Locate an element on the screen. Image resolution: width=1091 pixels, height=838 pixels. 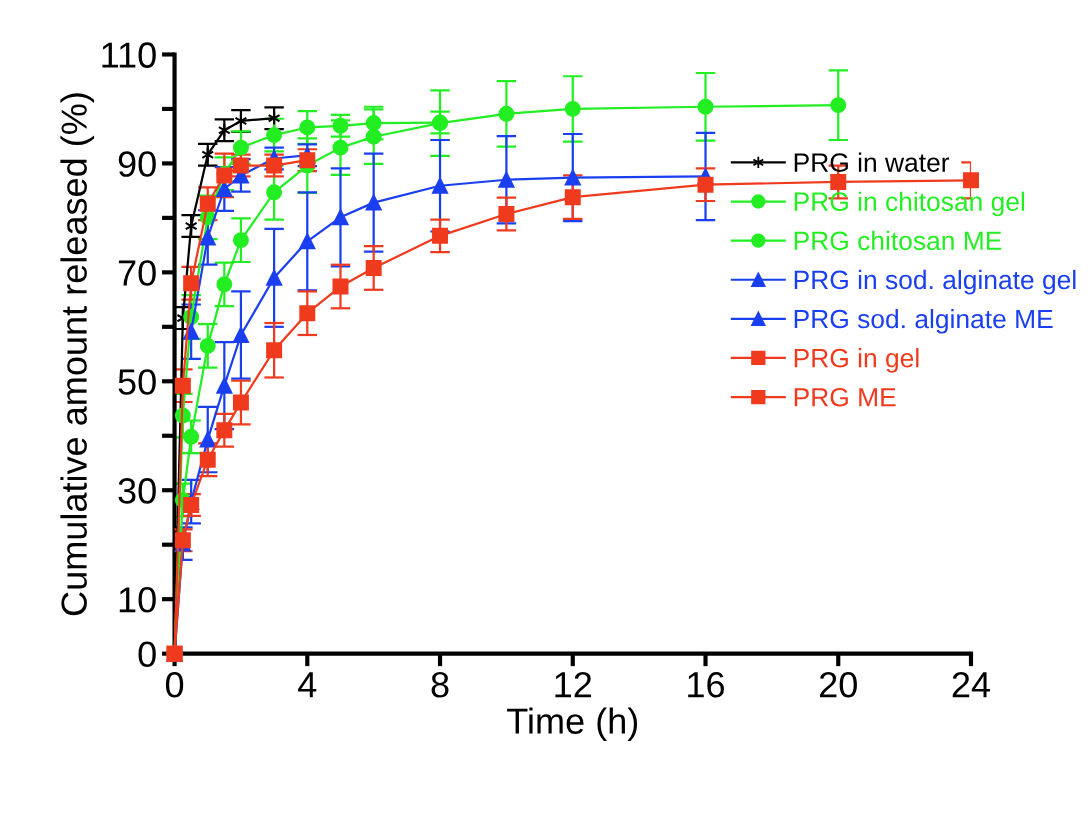
x-tick-label: 0 is located at coordinates (174, 684).